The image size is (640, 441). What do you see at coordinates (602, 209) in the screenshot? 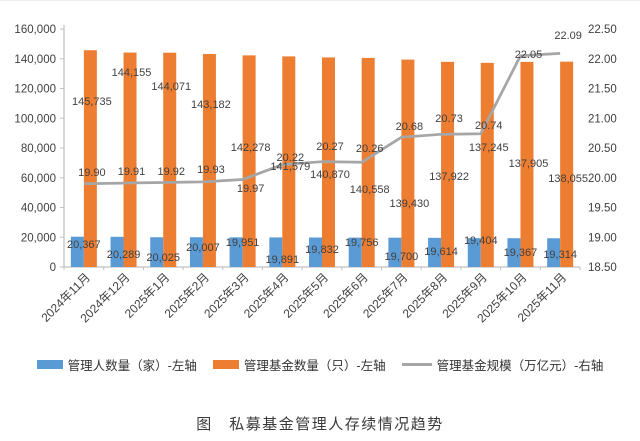
I see `svg-text: 19.50` at bounding box center [602, 209].